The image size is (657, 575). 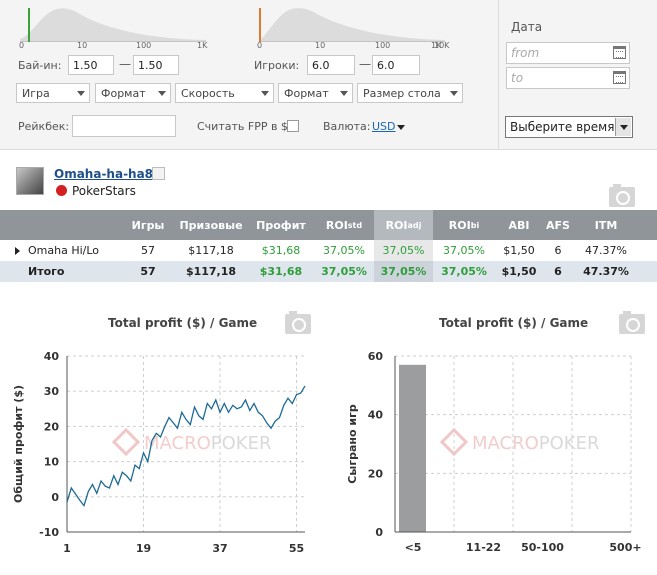 What do you see at coordinates (344, 271) in the screenshot?
I see `total-roi-std: 37,05%` at bounding box center [344, 271].